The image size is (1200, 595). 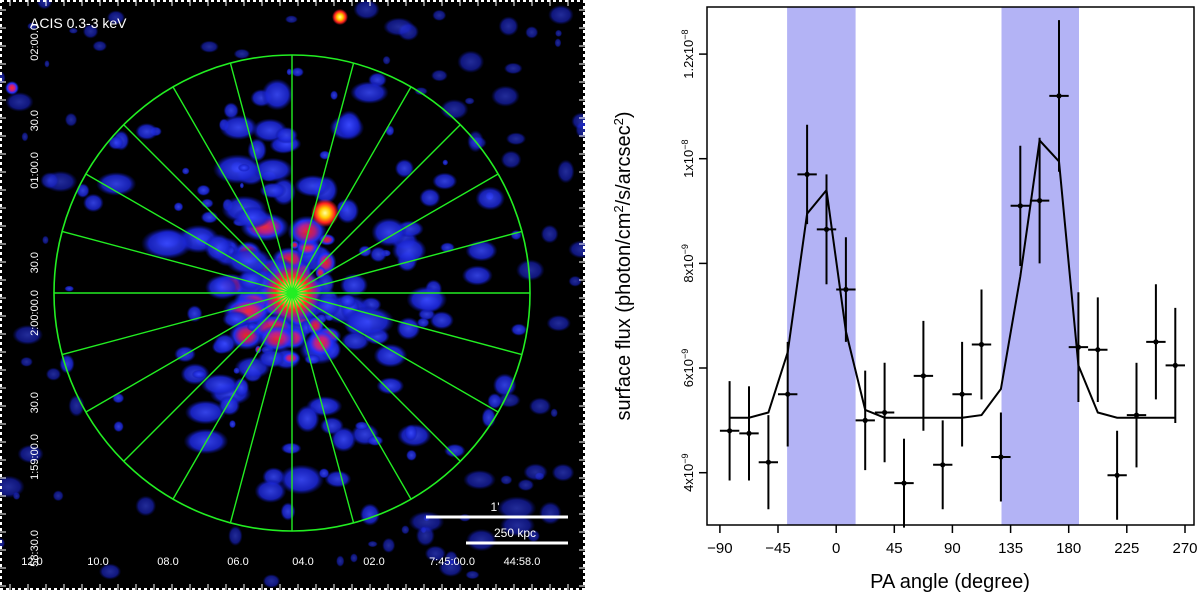 I want to click on y-tick-label: 8x10−9, so click(x=688, y=263).